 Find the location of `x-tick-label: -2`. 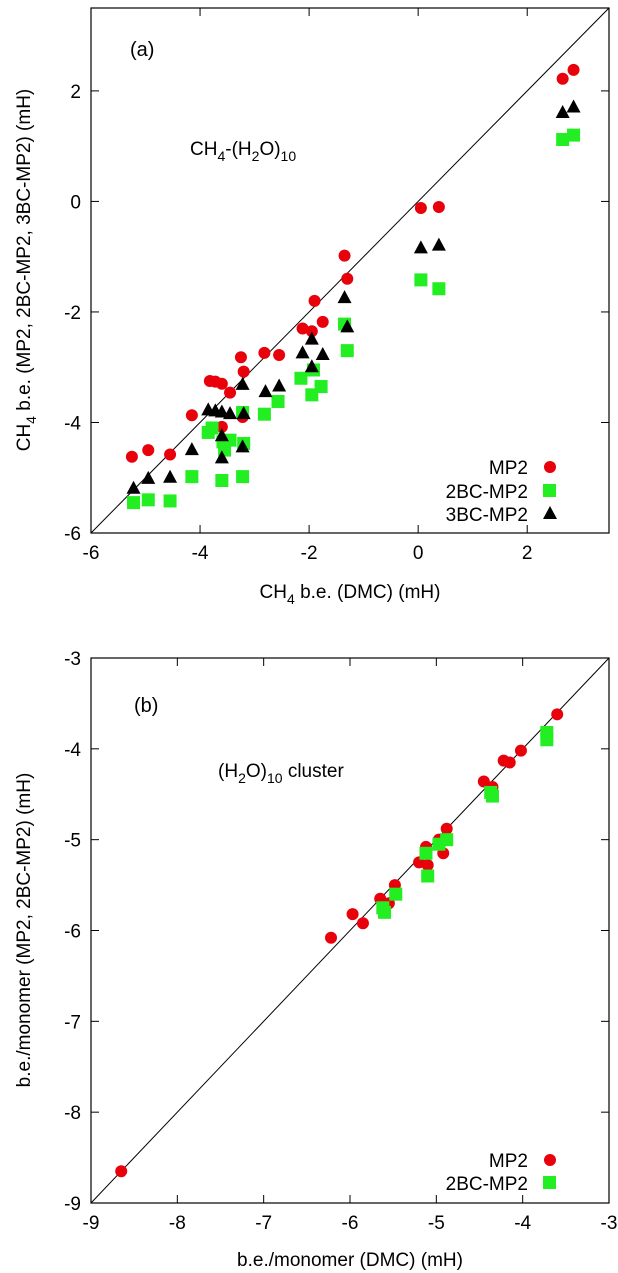

x-tick-label: -2 is located at coordinates (309, 553).